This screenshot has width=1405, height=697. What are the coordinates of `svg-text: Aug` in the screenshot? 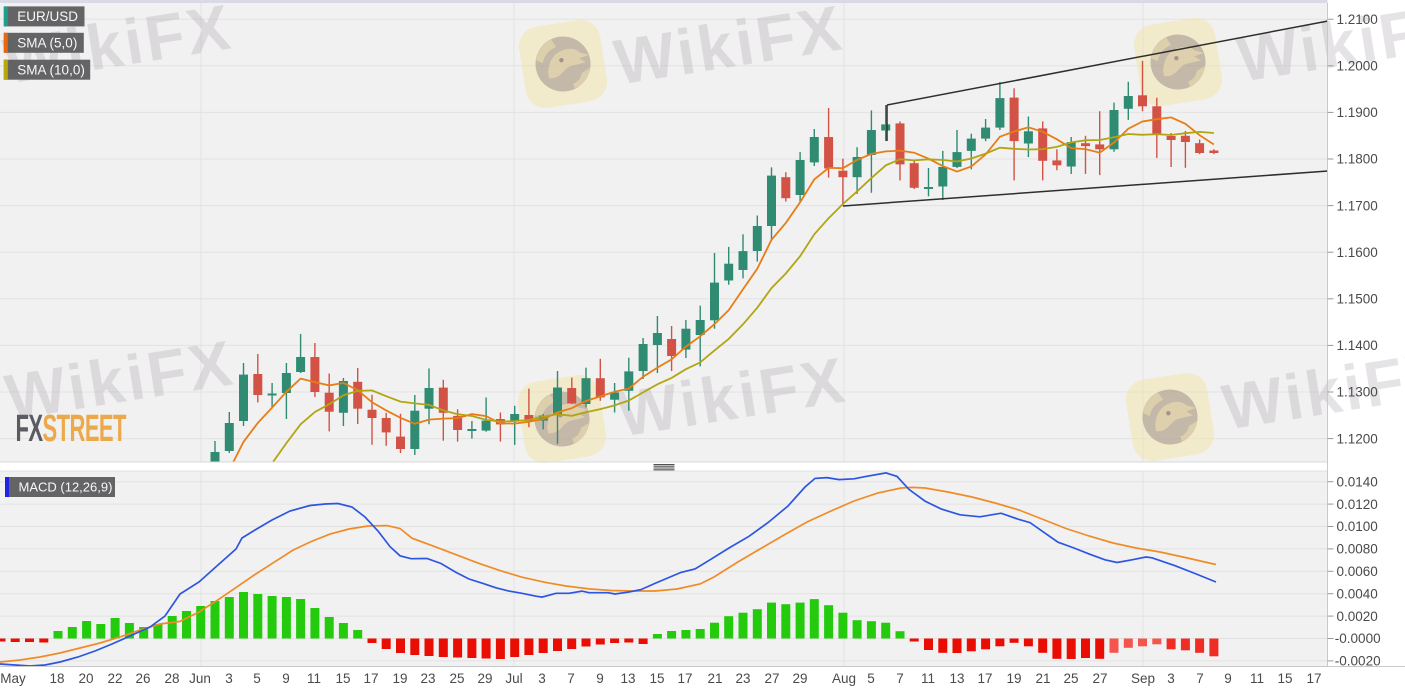 It's located at (844, 678).